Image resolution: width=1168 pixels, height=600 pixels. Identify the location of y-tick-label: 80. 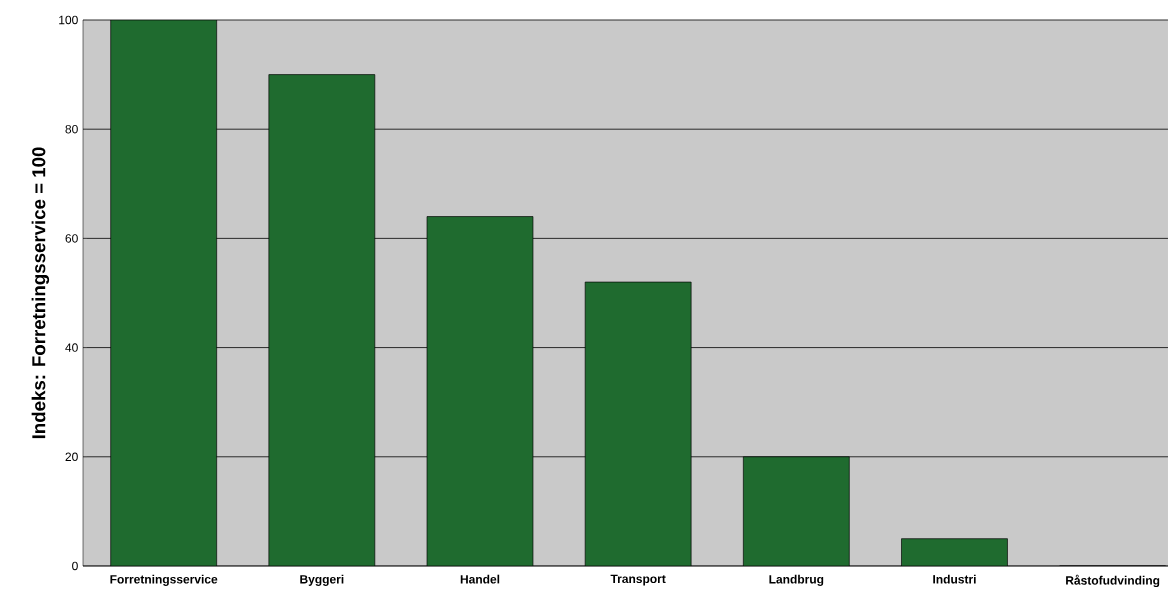
(71, 129).